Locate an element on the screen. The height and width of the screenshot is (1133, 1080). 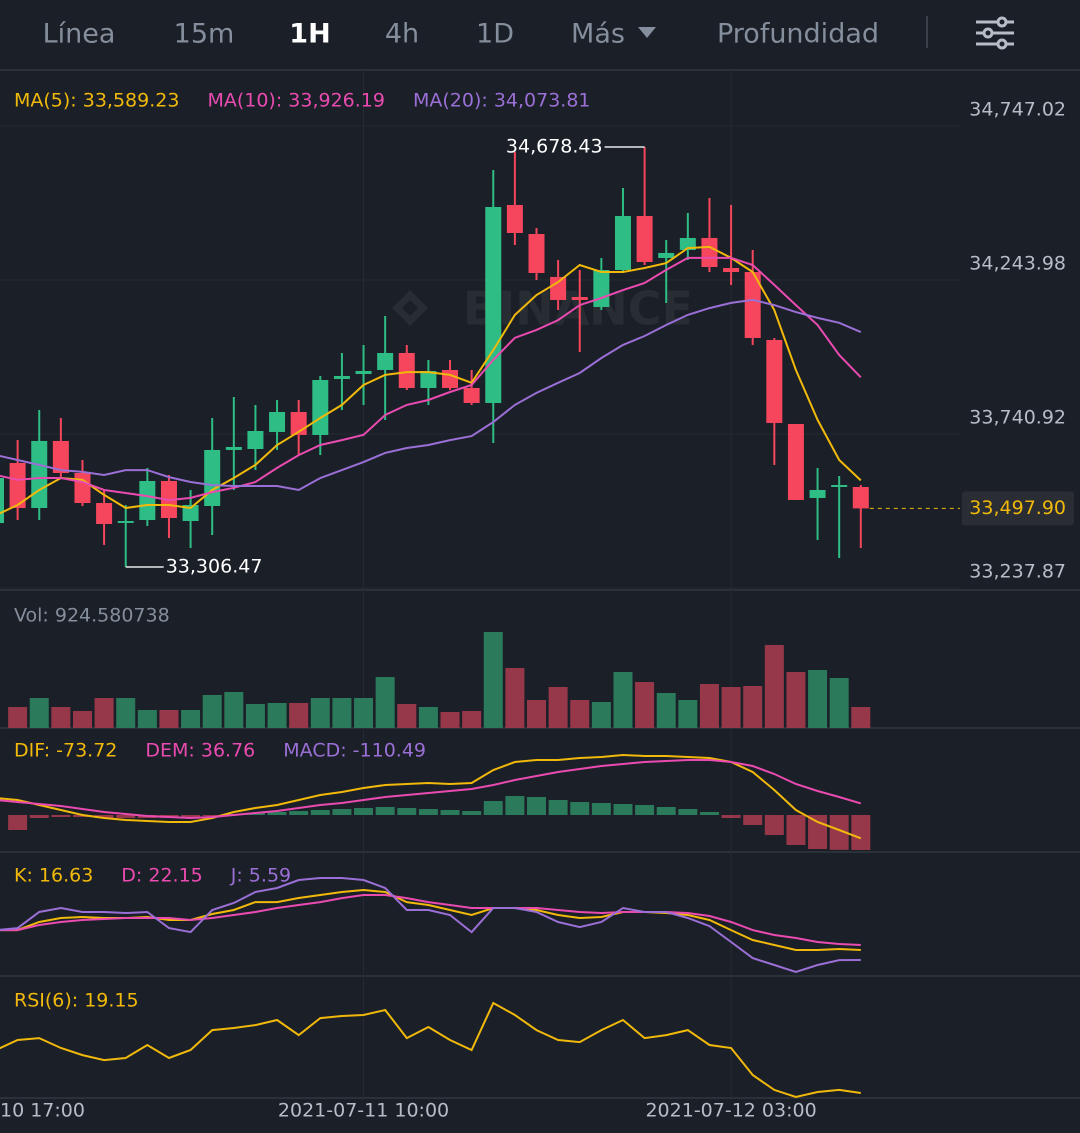
toolbar: Línea 15m 1H 4h 1D Más Profundidad is located at coordinates (528, 33).